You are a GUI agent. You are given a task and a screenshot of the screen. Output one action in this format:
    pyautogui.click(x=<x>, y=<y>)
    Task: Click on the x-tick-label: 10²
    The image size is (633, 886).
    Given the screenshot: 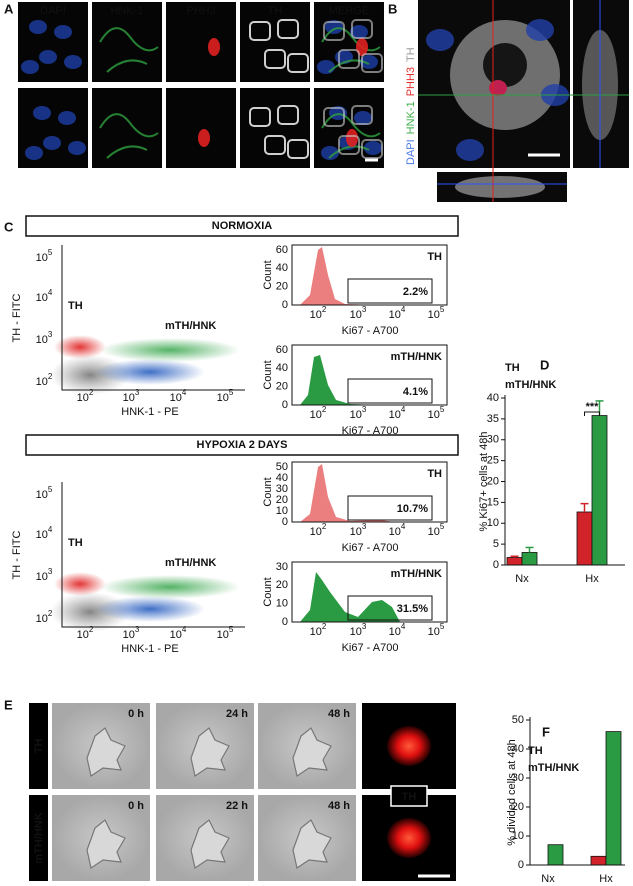 What is the action you would take?
    pyautogui.click(x=318, y=630)
    